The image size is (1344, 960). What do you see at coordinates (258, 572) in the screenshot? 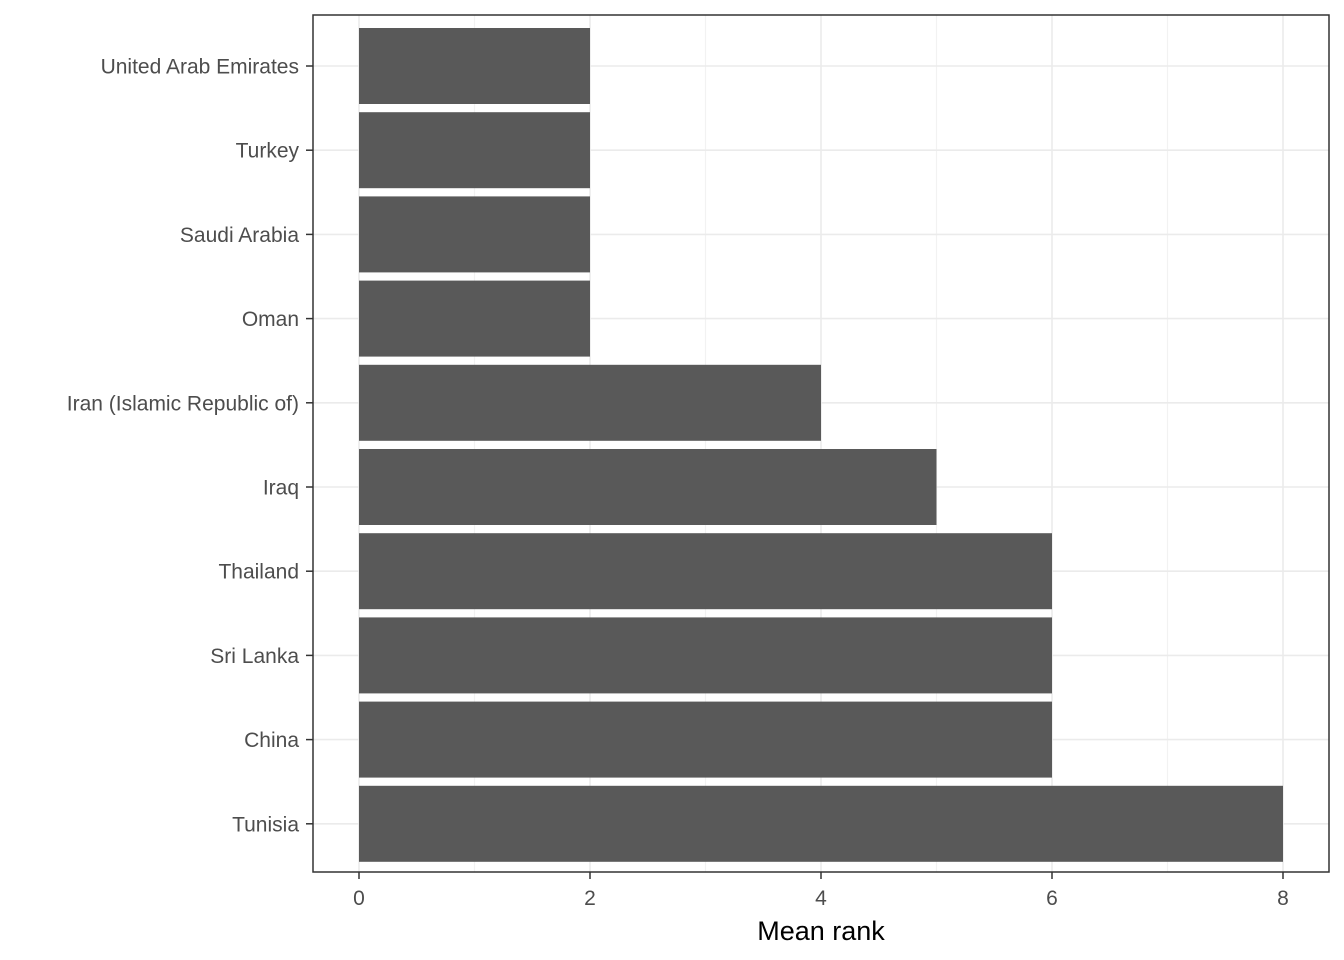
I see `category-label: Thailand` at bounding box center [258, 572].